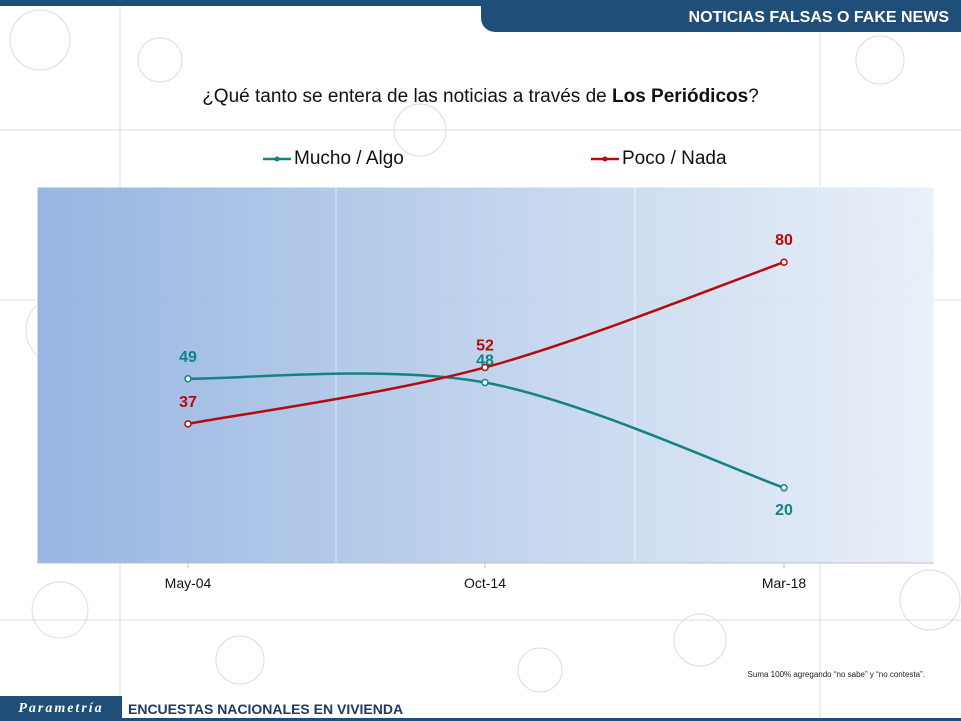 This screenshot has height=721, width=961. Describe the element at coordinates (485, 583) in the screenshot. I see `x-tick-label: Oct-14` at that location.